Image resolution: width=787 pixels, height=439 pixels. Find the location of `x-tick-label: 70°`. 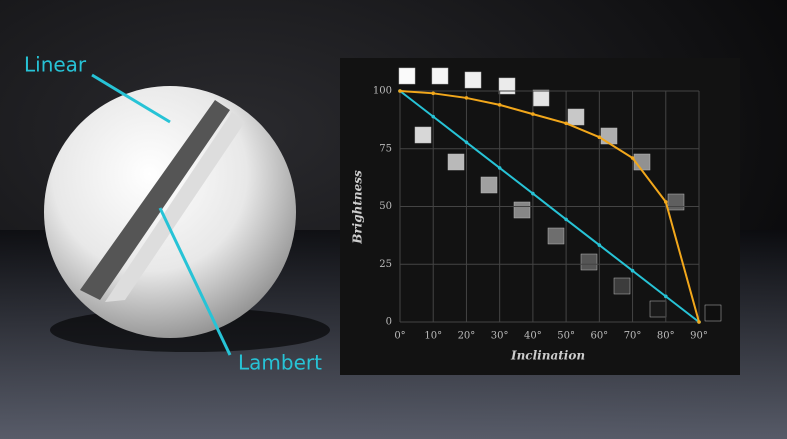

x-tick-label: 70° is located at coordinates (633, 336).